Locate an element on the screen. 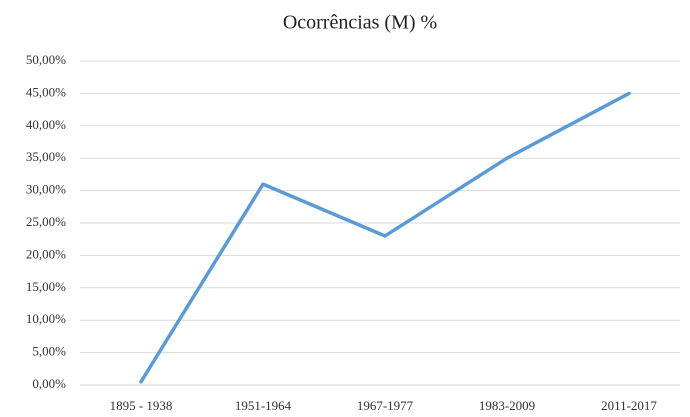 This screenshot has width=690, height=417. y-tick-label: 20,00% is located at coordinates (46, 253).